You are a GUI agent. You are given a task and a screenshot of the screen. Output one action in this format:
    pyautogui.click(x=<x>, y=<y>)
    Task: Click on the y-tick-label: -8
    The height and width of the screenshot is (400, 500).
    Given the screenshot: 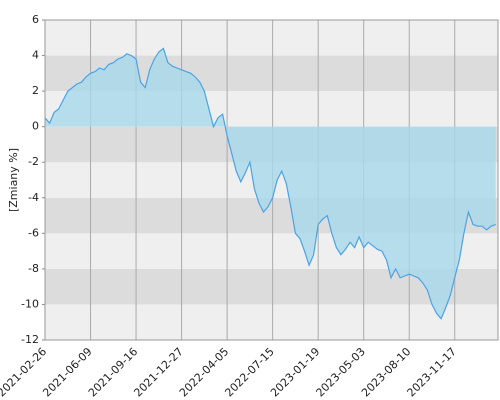 What is the action you would take?
    pyautogui.click(x=33, y=268)
    